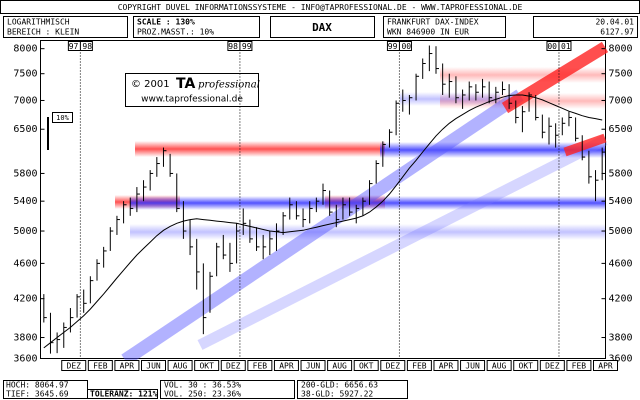 The width and height of the screenshot is (640, 400). What do you see at coordinates (65, 27) in the screenshot?
I see `info-box` at bounding box center [65, 27].